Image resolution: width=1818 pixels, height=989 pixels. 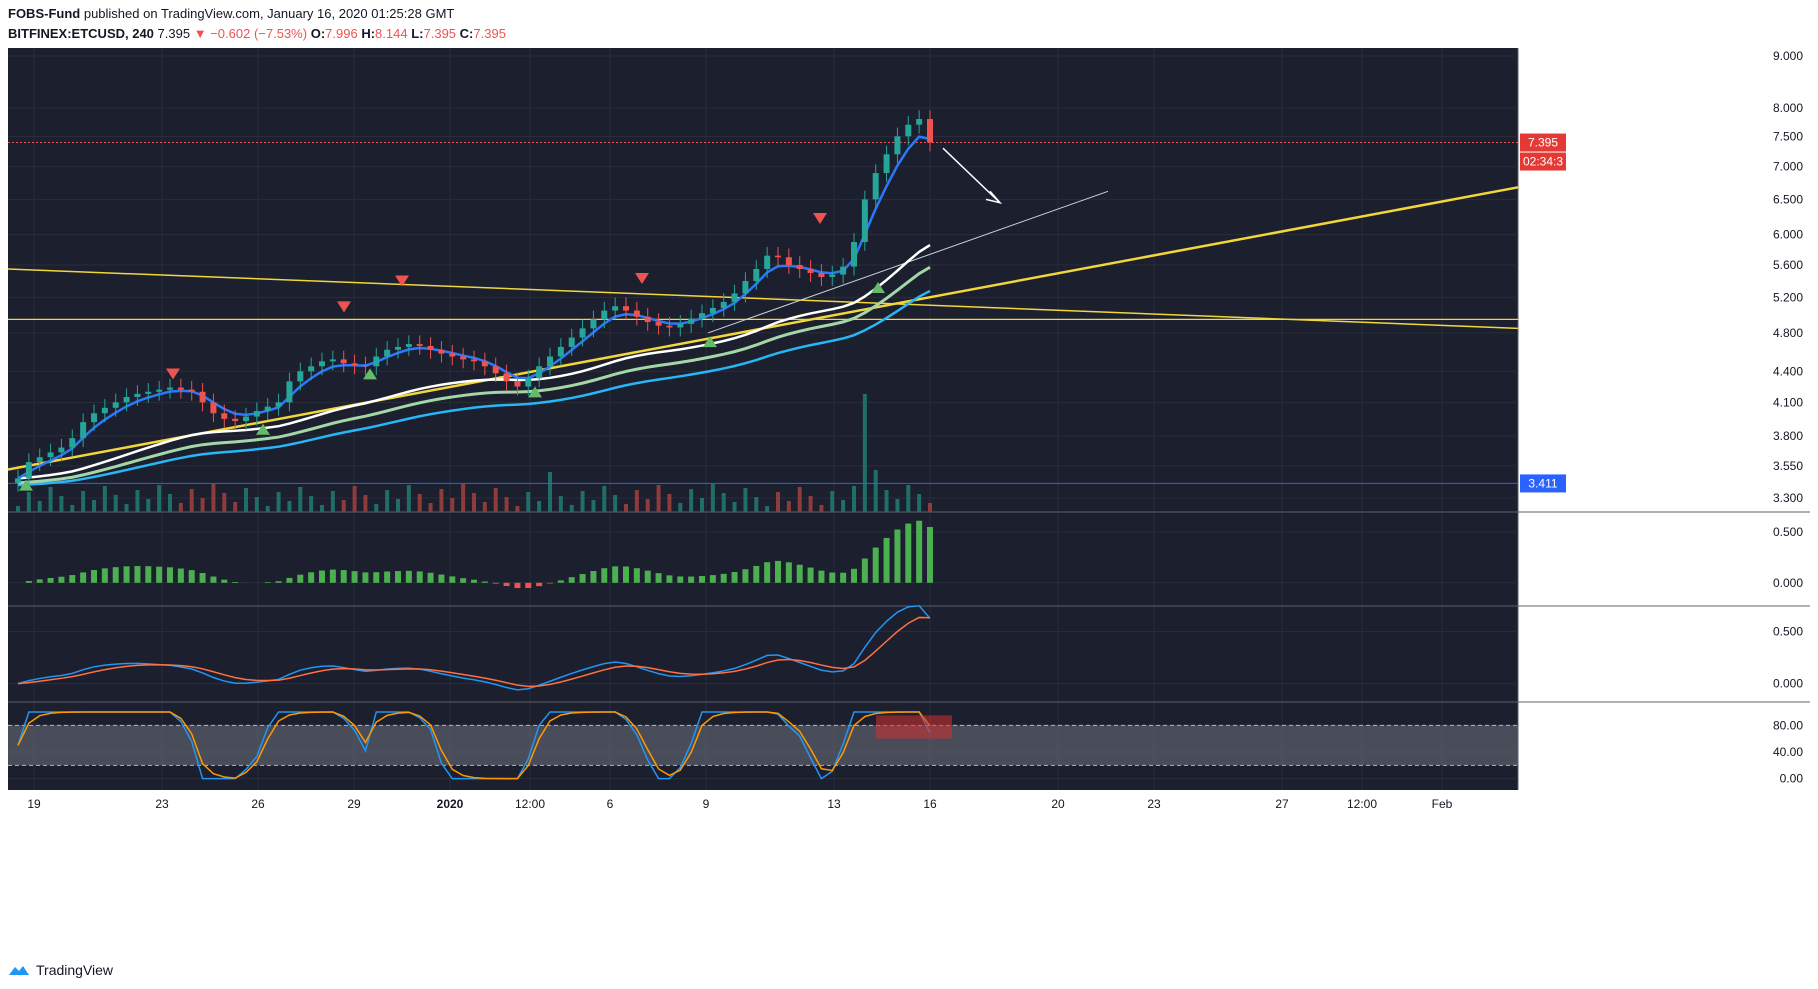 I want to click on tradingview-footer: TradingView, so click(x=60, y=970).